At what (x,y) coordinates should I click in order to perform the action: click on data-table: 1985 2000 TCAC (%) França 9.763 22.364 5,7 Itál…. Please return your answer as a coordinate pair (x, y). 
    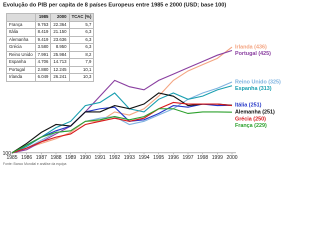
    Looking at the image, I should click on (50, 47).